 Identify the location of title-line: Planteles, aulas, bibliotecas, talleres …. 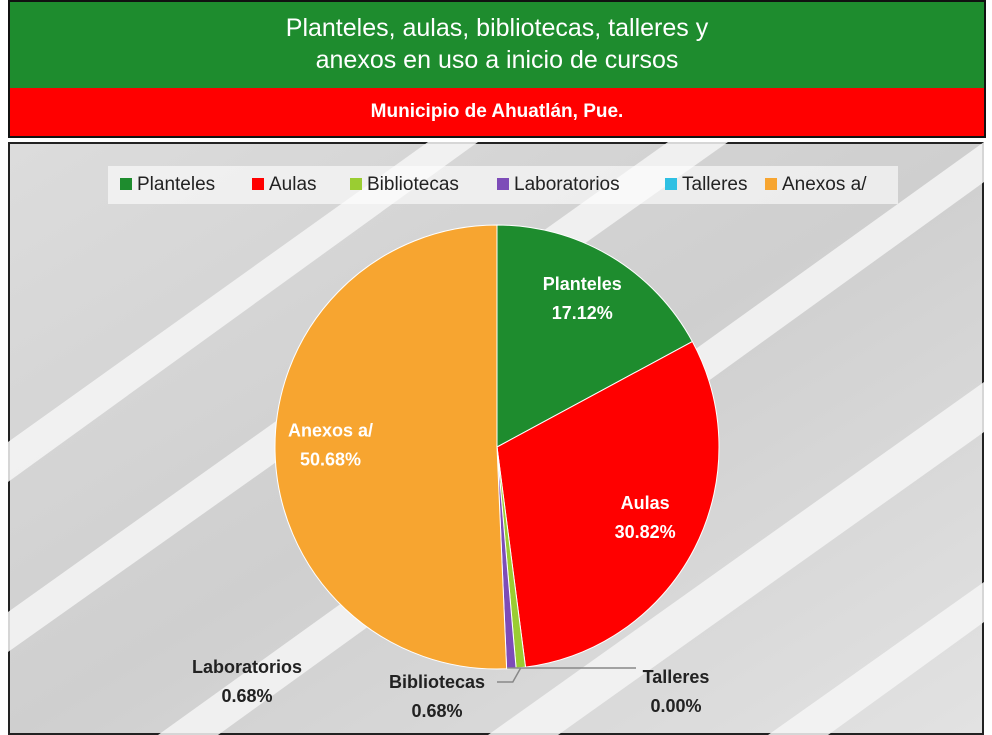
(497, 28).